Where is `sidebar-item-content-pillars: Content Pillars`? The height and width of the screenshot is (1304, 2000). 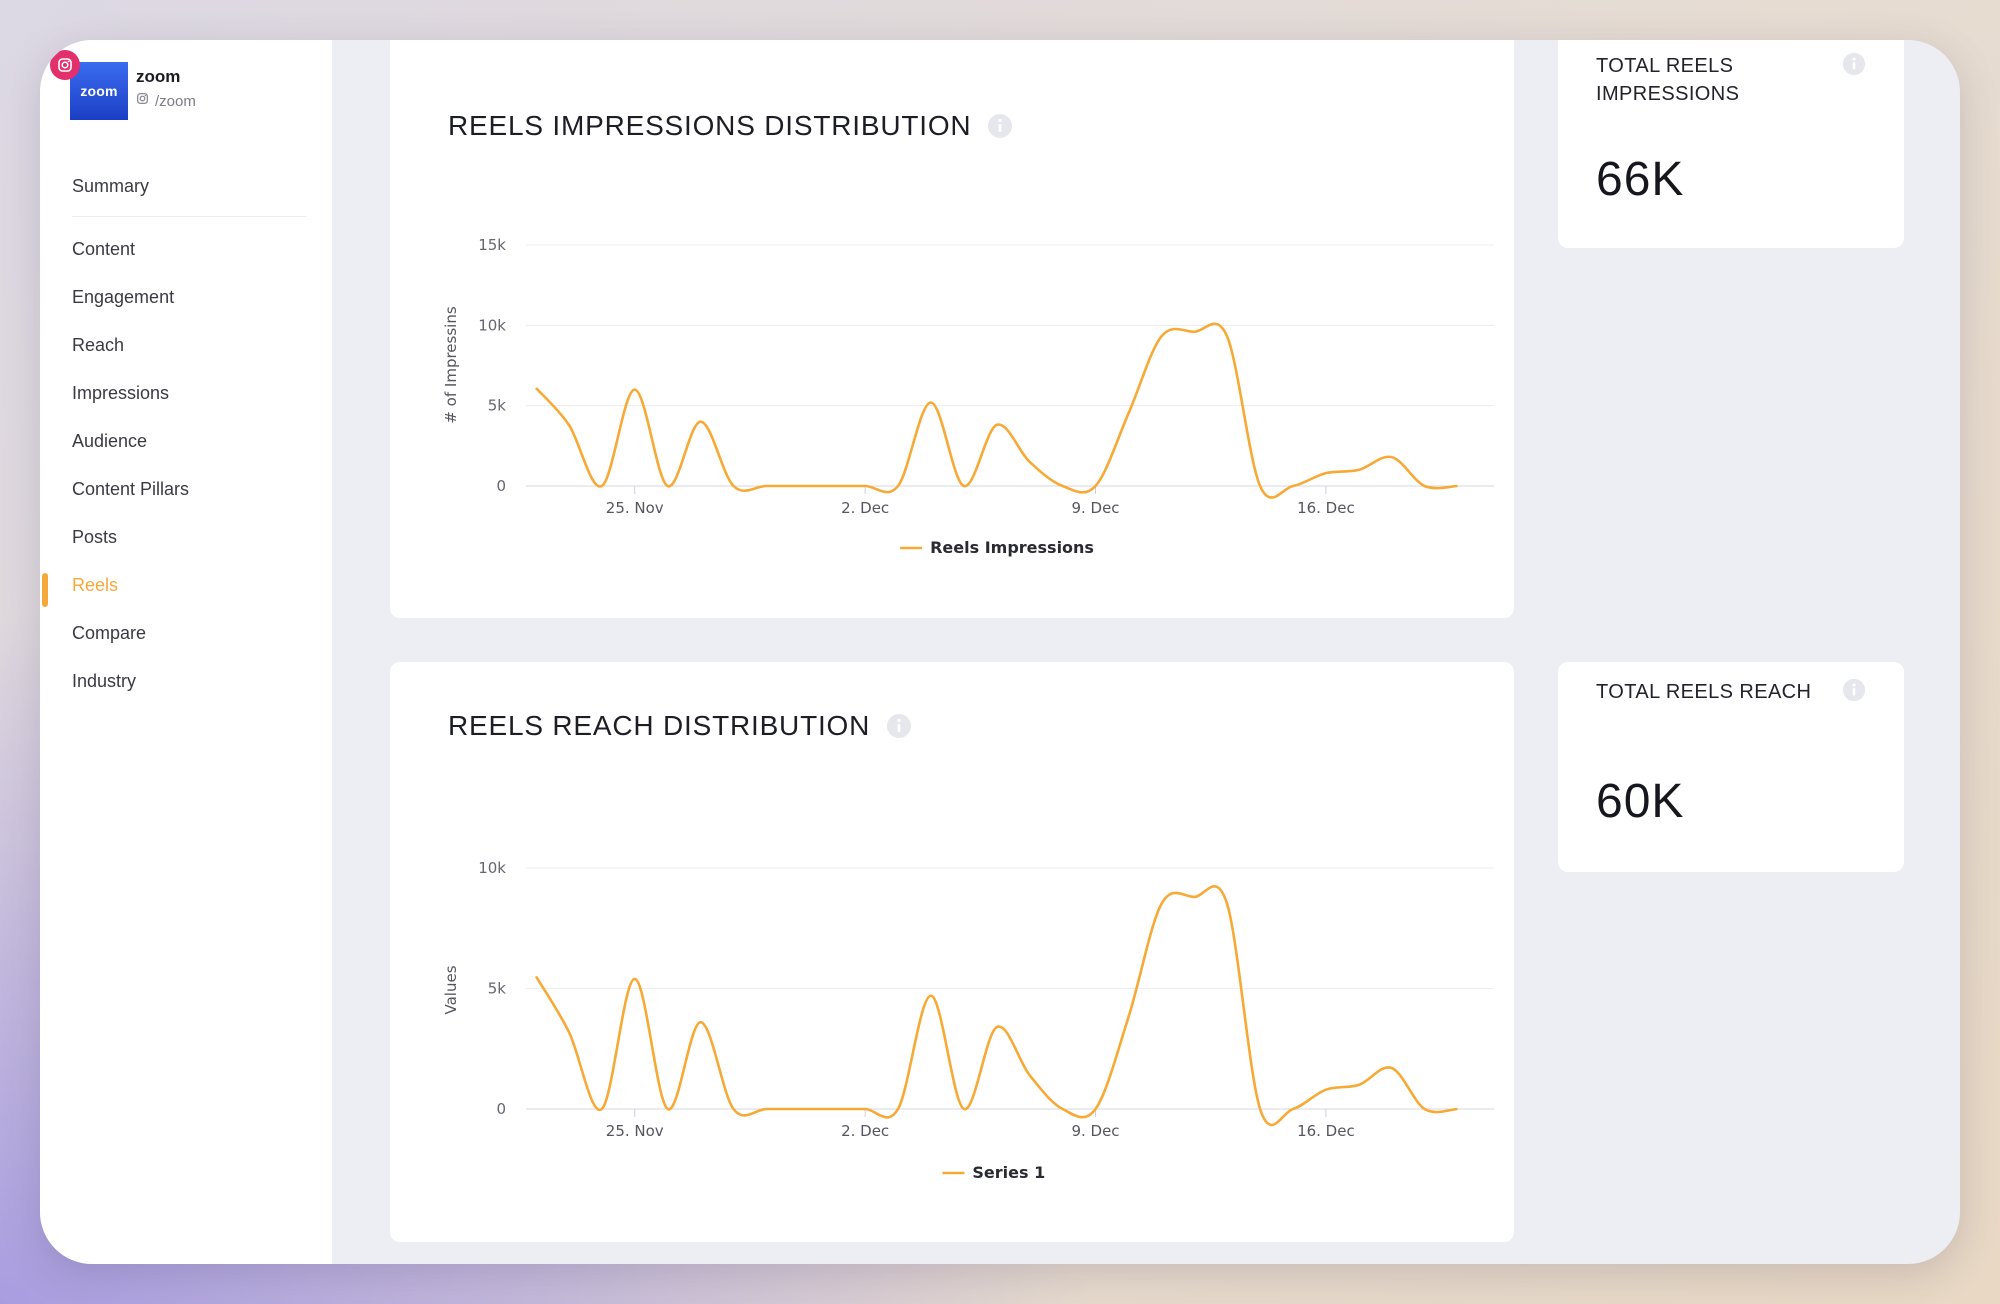 sidebar-item-content-pillars: Content Pillars is located at coordinates (131, 489).